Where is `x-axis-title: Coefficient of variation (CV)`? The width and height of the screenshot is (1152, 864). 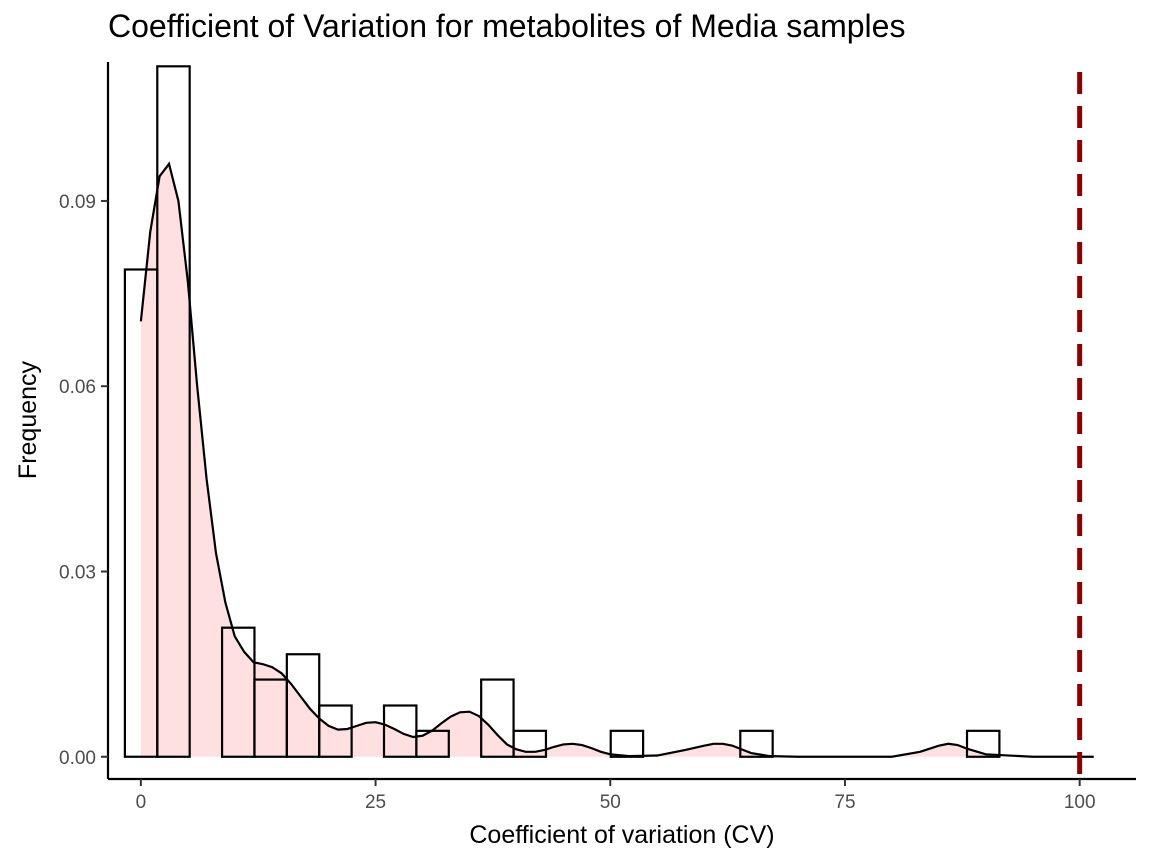
x-axis-title: Coefficient of variation (CV) is located at coordinates (621, 835).